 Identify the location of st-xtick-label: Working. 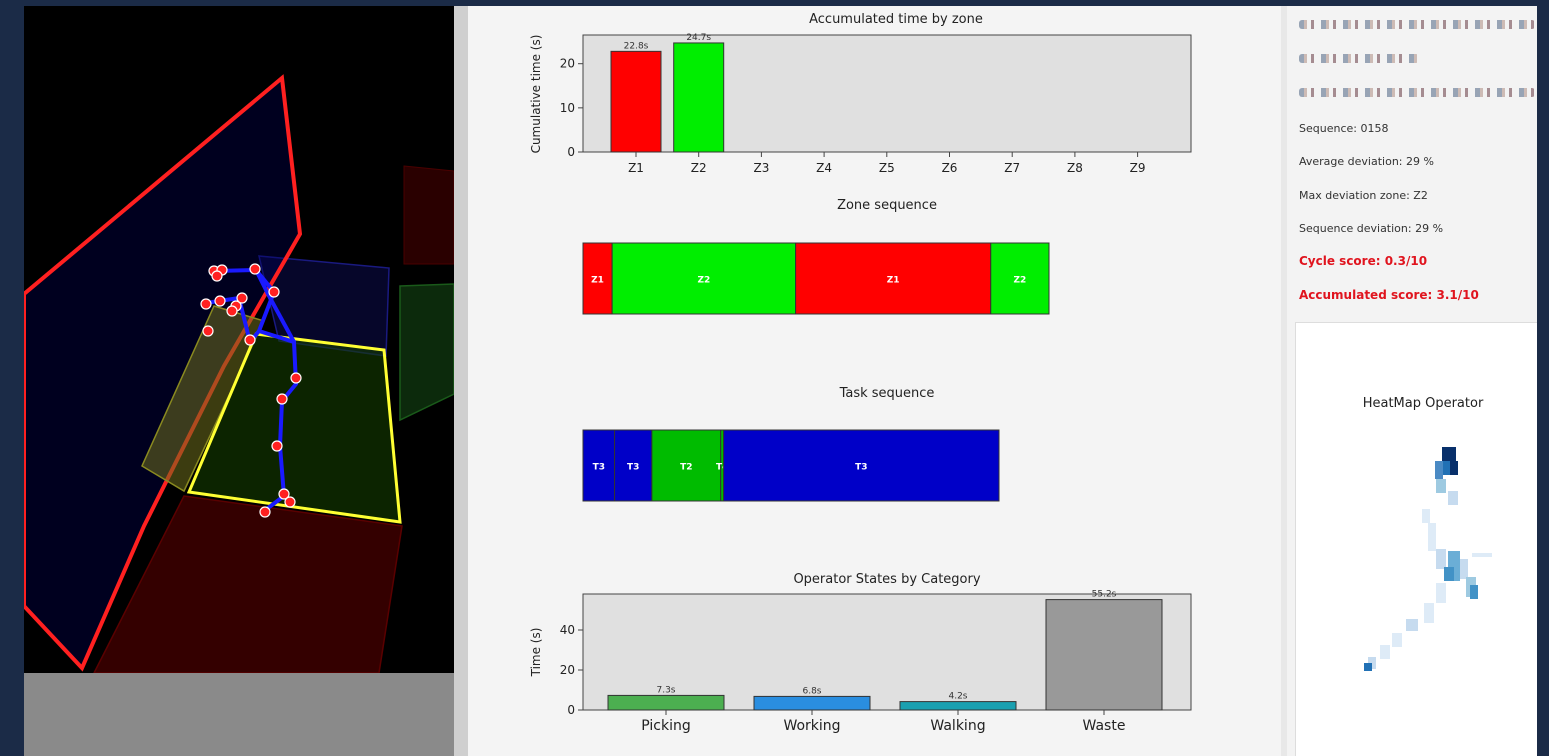
(811, 726).